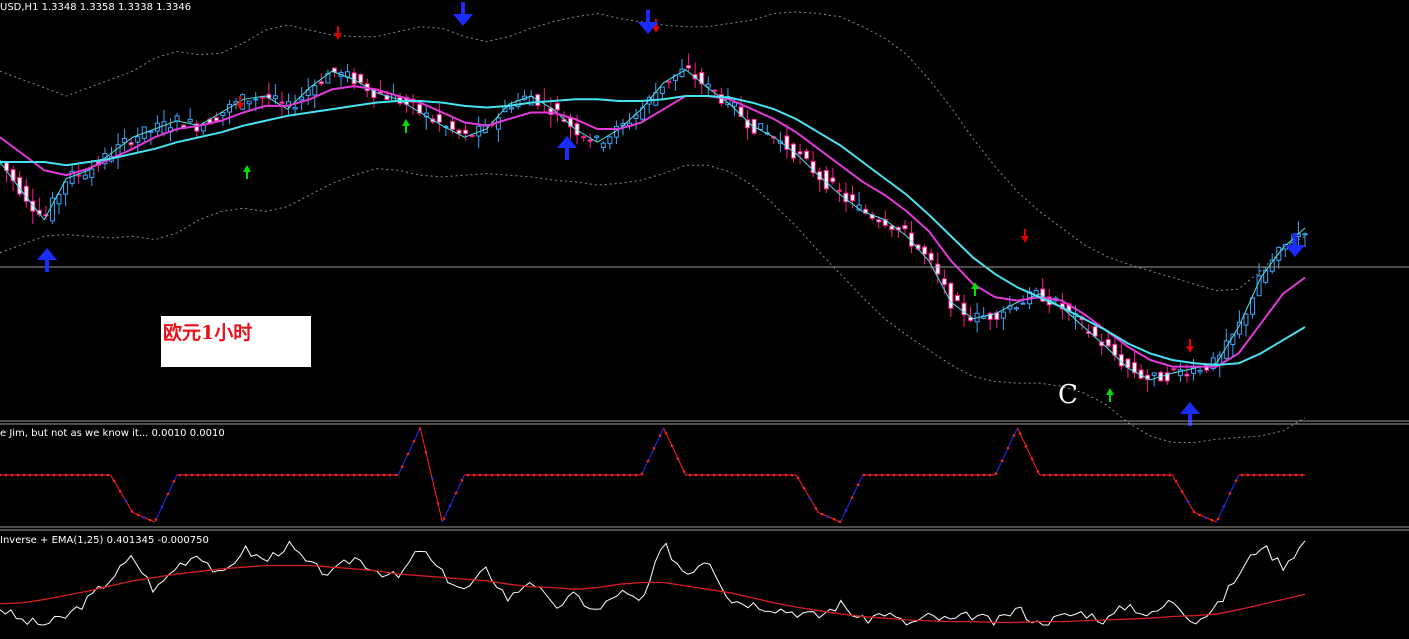 Image resolution: width=1409 pixels, height=639 pixels. I want to click on inverse-ema-oscillator, so click(653, 583).